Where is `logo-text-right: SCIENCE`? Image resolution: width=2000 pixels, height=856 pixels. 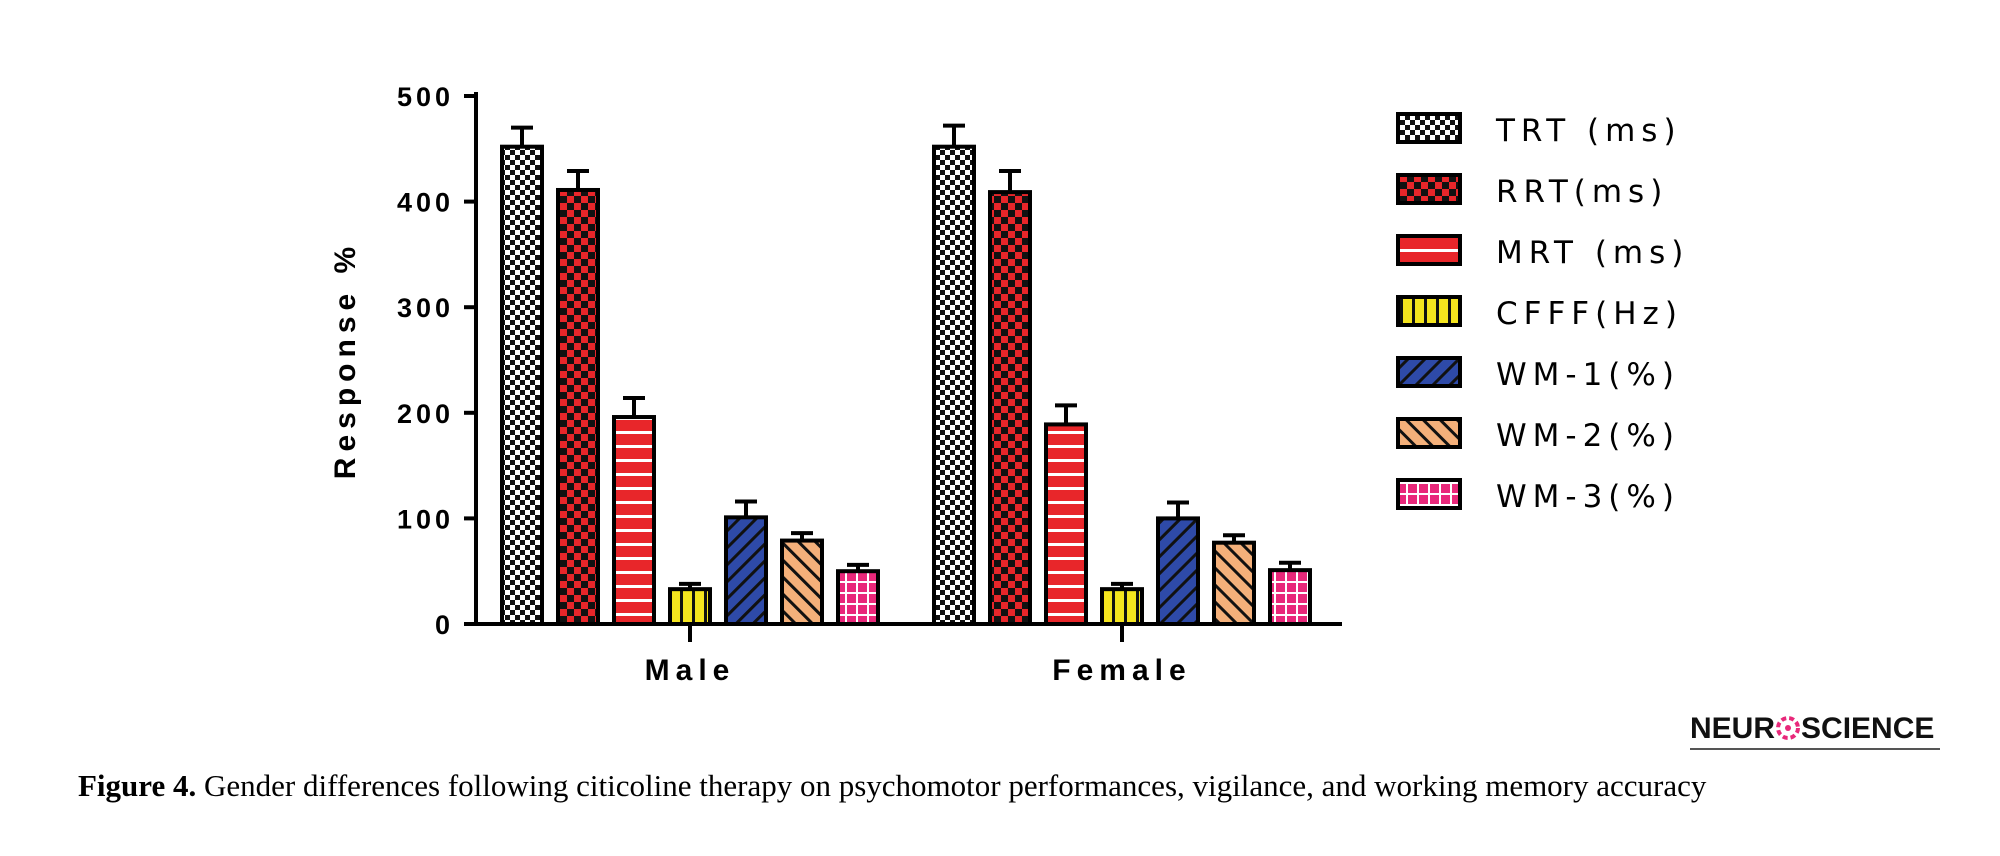 logo-text-right: SCIENCE is located at coordinates (1868, 728).